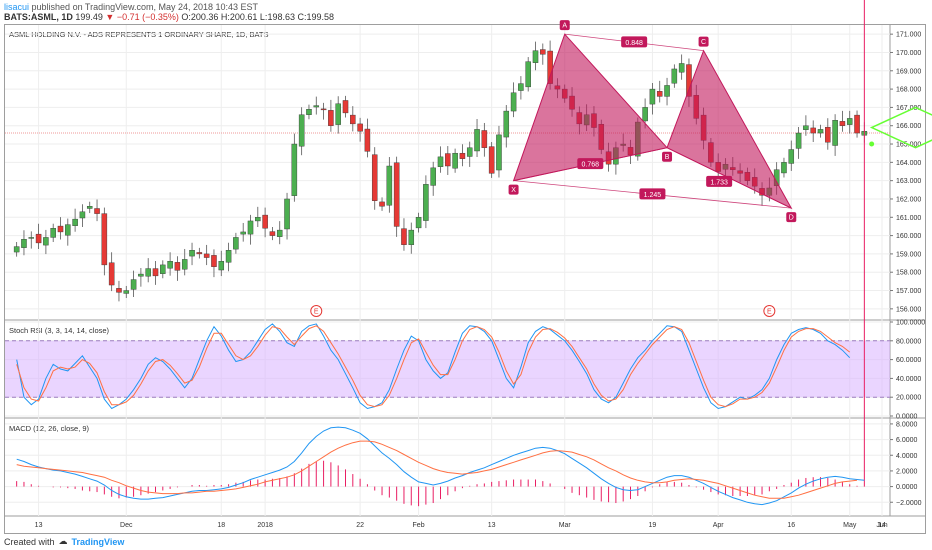 The image size is (932, 550). Describe the element at coordinates (29, 541) in the screenshot. I see `footer-text: Created with` at that location.